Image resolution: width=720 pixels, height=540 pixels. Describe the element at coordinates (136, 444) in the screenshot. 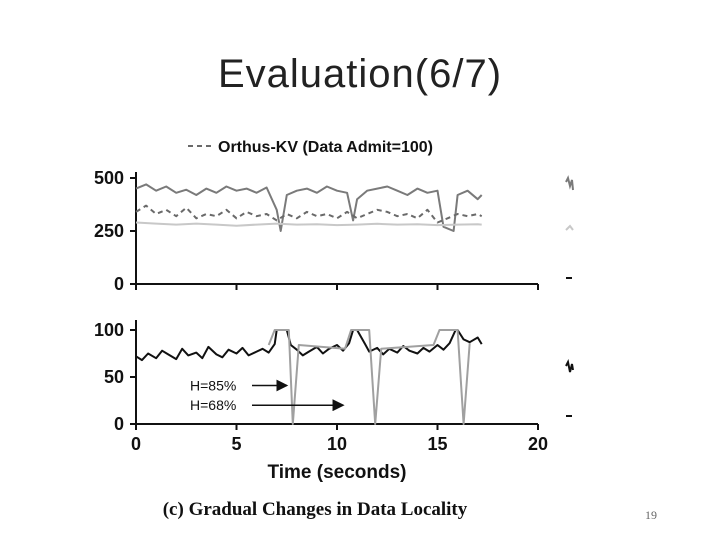

I see `x-tick-label: 0` at that location.